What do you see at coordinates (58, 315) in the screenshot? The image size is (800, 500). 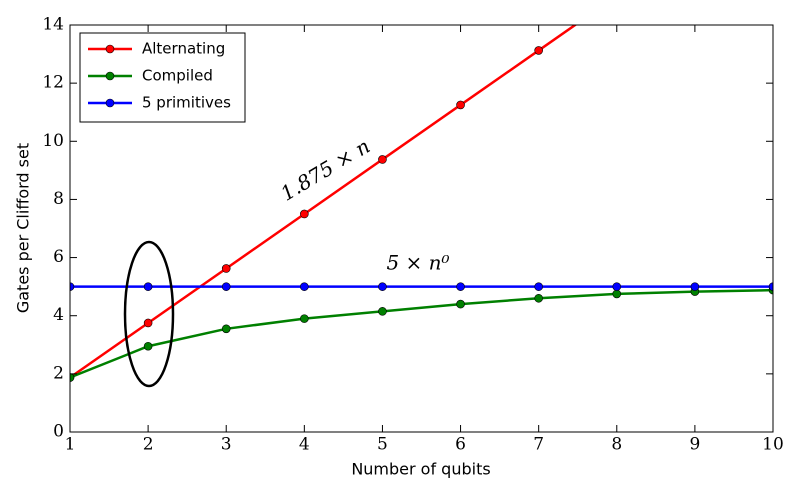 I see `y-tick-label: 4` at bounding box center [58, 315].